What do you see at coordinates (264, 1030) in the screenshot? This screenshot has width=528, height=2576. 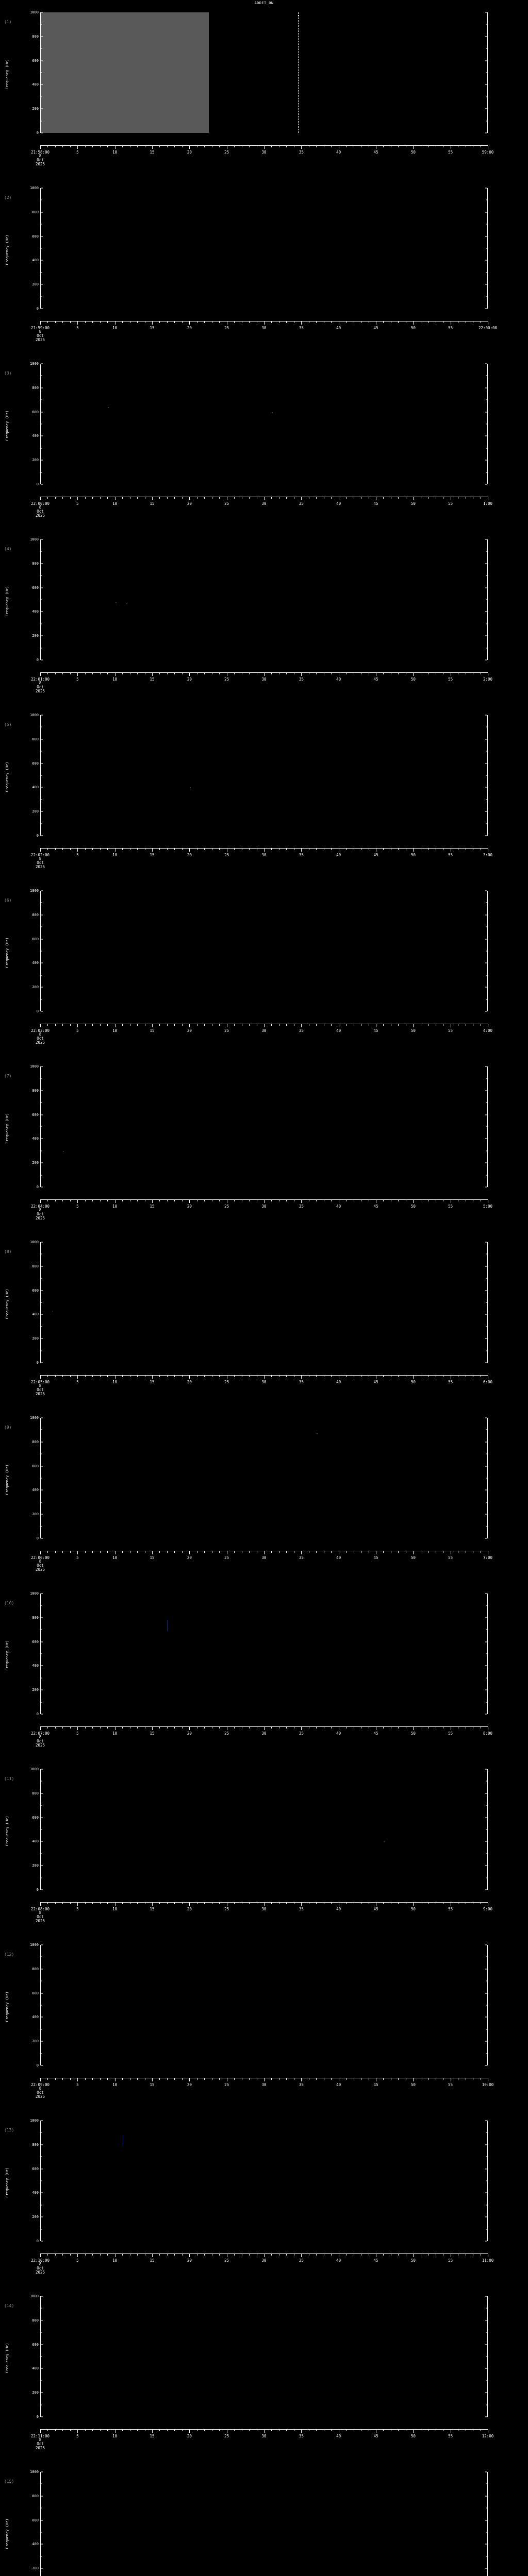 I see `x-tick-label: 30` at bounding box center [264, 1030].